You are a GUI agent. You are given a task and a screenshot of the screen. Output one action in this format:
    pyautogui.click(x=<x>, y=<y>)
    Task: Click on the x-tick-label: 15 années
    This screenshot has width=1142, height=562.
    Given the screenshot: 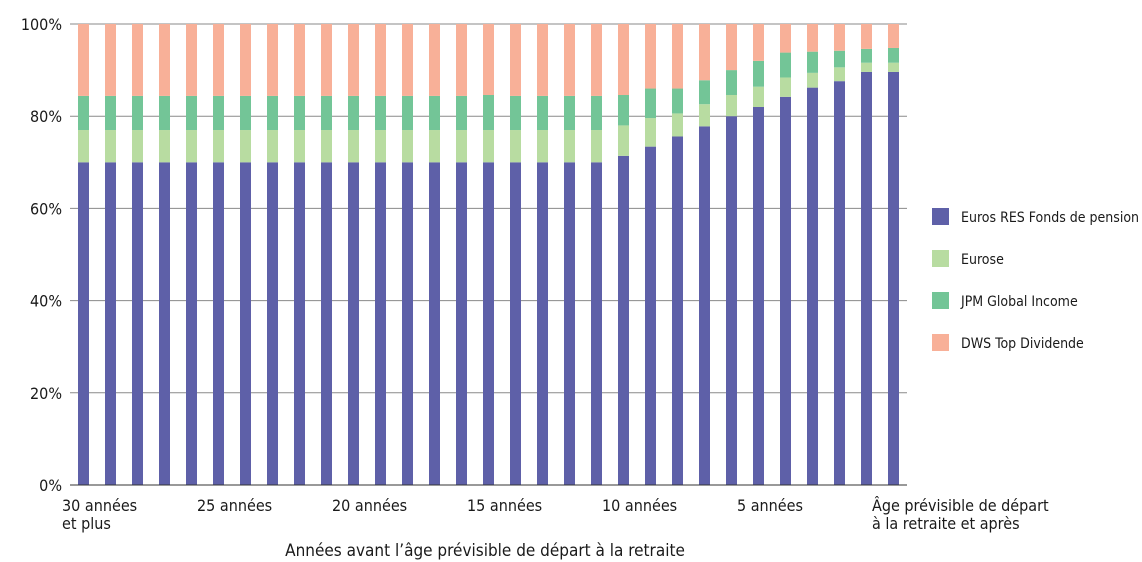 What is the action you would take?
    pyautogui.click(x=504, y=505)
    